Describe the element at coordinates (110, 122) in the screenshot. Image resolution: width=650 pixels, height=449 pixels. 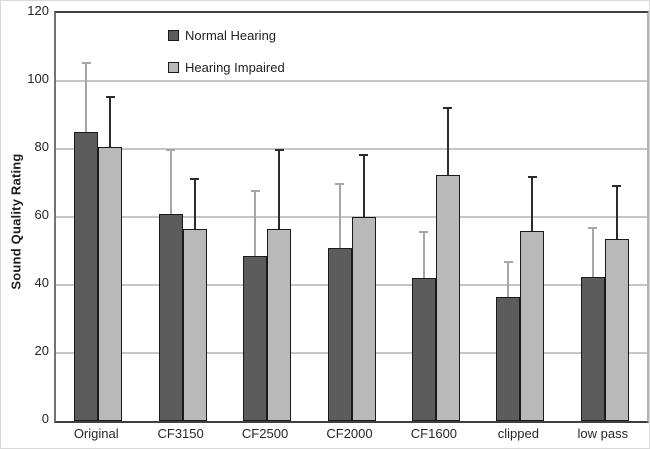
I see `error-bar-hearing-impaired-original` at that location.